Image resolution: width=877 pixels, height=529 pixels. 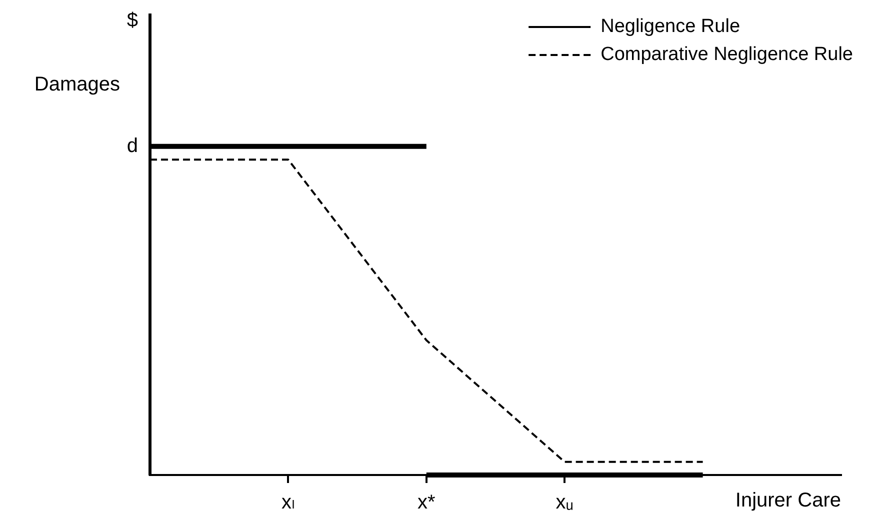 What do you see at coordinates (427, 503) in the screenshot?
I see `x-tick-label: x*` at bounding box center [427, 503].